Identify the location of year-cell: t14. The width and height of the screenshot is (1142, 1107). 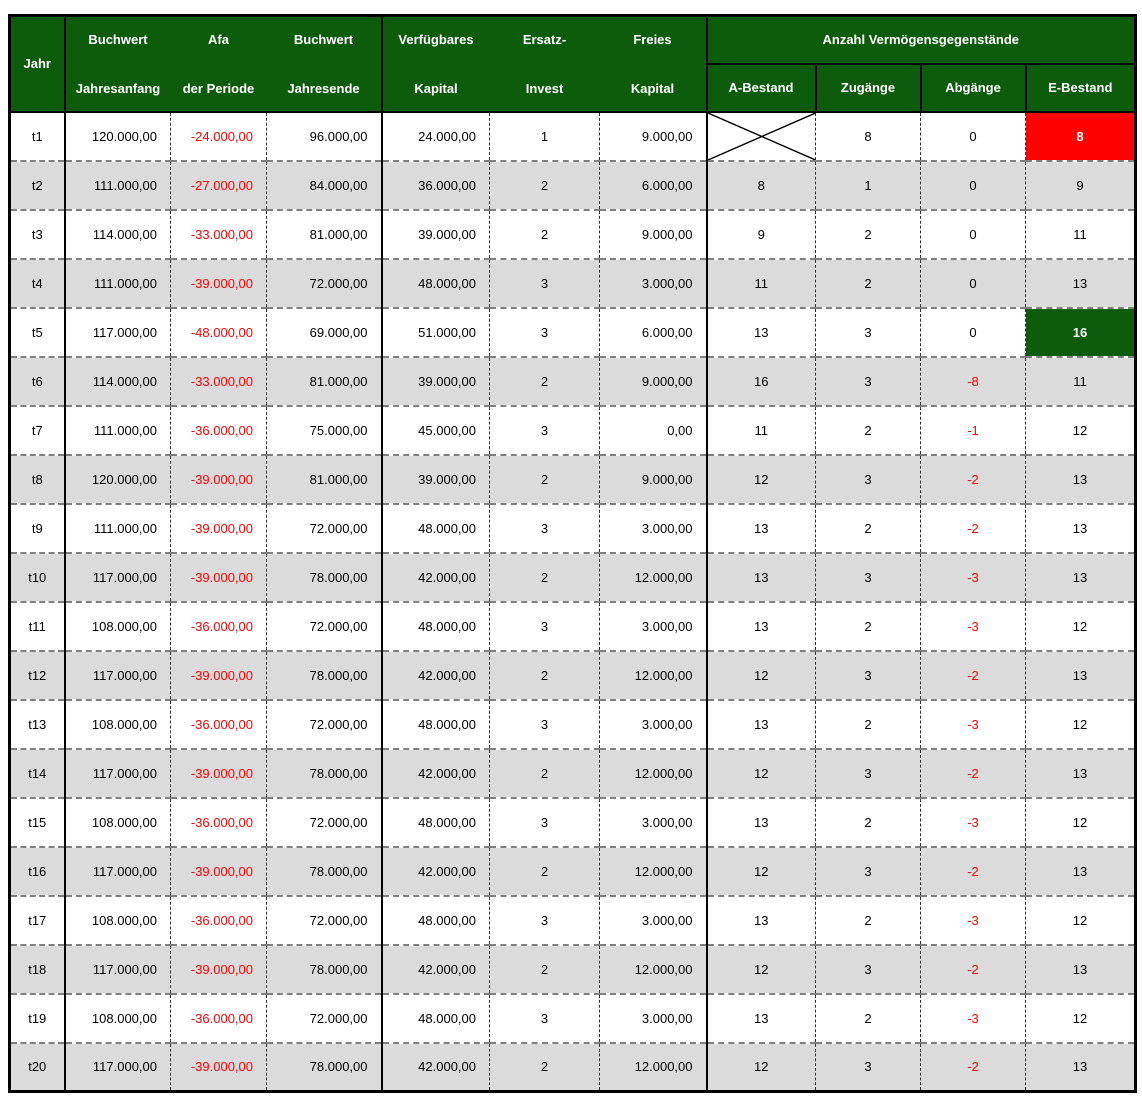
(37, 773).